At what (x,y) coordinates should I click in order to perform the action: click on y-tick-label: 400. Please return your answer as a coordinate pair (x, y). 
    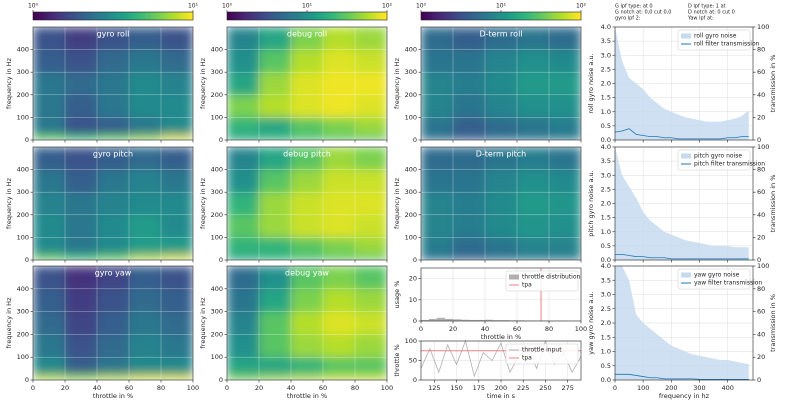
    Looking at the image, I should click on (411, 50).